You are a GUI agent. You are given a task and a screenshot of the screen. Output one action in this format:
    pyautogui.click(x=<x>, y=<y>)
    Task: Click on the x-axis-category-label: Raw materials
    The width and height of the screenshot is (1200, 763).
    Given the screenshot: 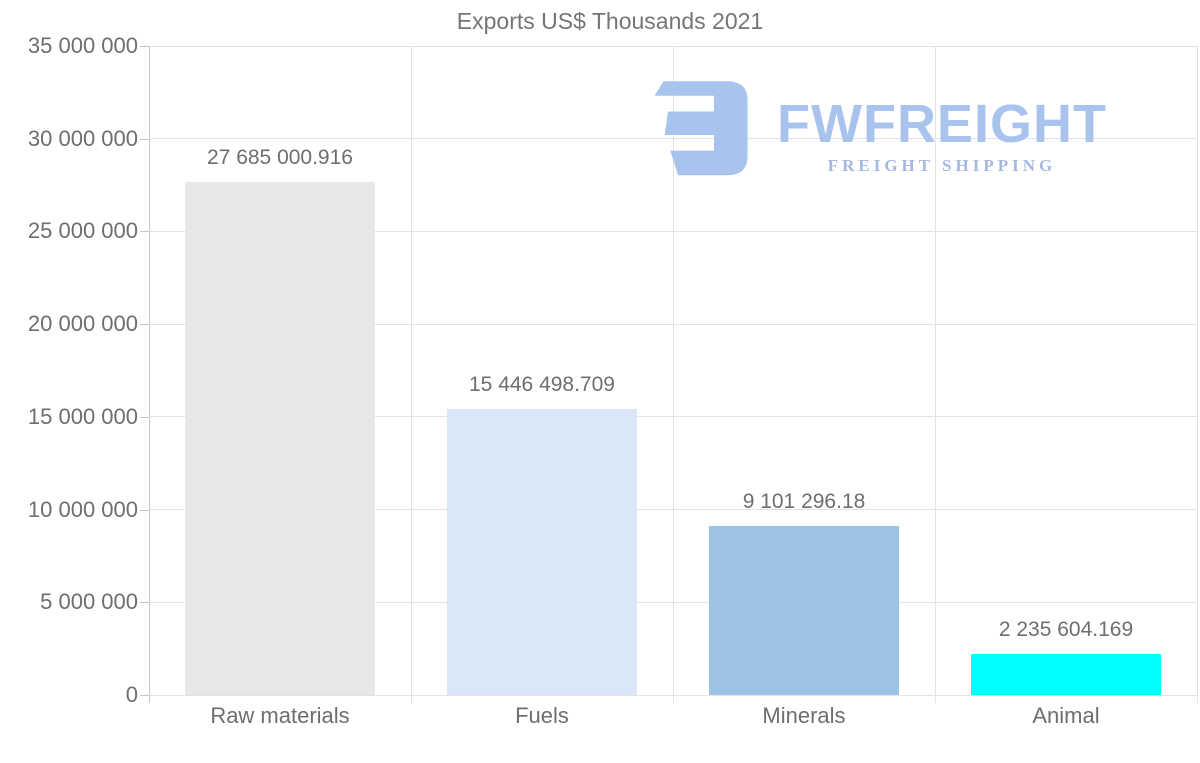 What is the action you would take?
    pyautogui.click(x=280, y=715)
    